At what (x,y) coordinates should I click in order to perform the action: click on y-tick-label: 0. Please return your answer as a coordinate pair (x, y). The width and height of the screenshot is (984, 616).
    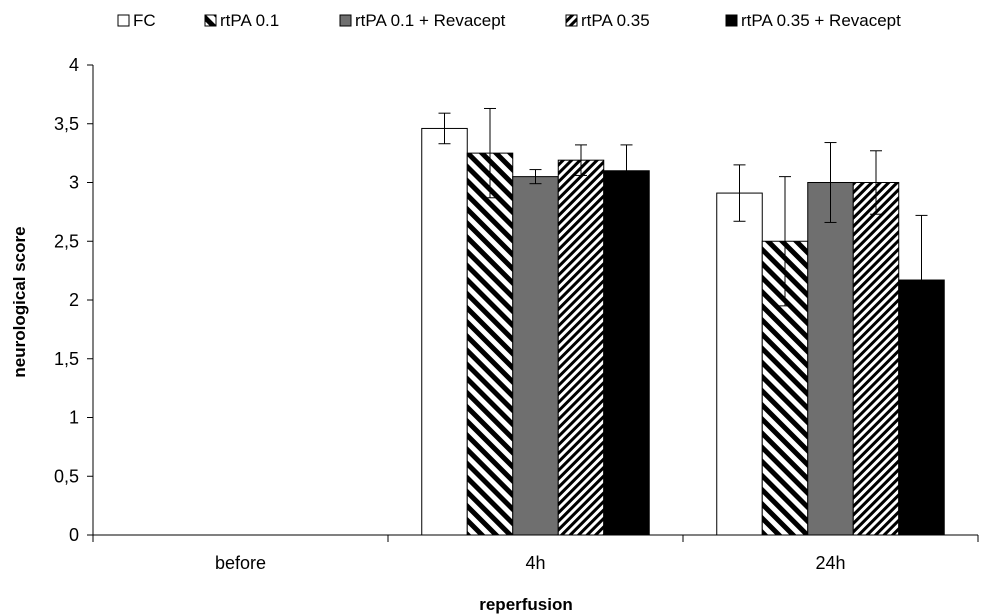
    Looking at the image, I should click on (74, 535).